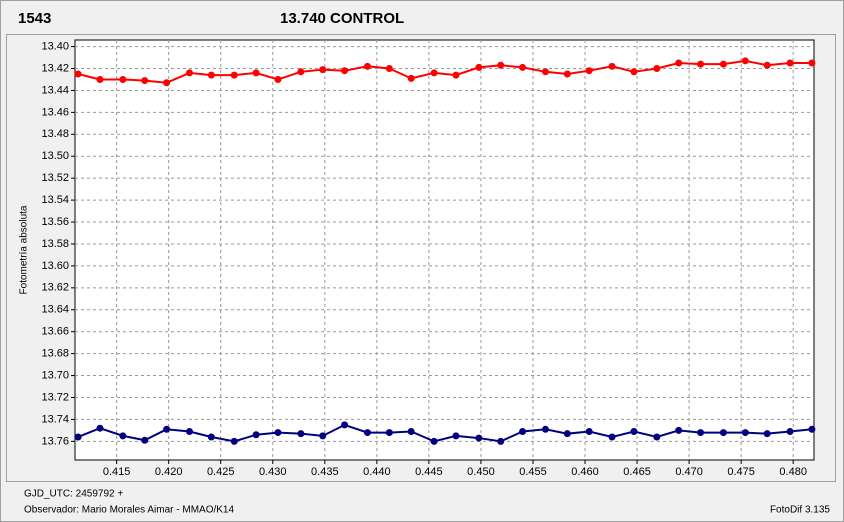 This screenshot has height=522, width=844. I want to click on software-label: FotoDif 3.135, so click(800, 510).